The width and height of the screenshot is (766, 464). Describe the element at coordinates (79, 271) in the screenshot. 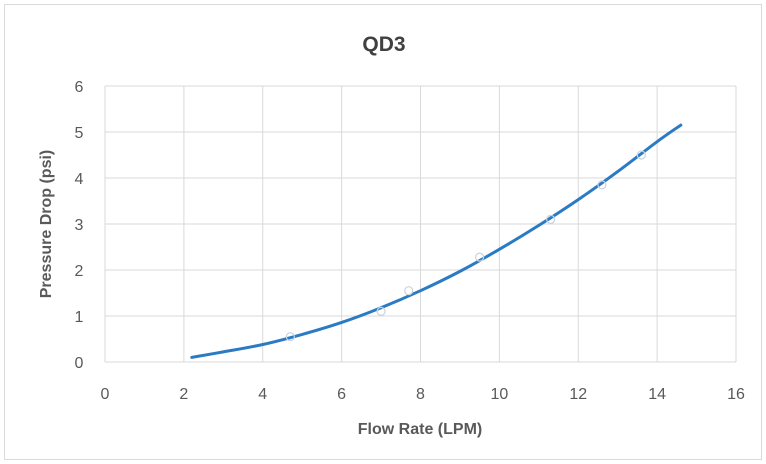

I see `y-tick-label: 2` at that location.